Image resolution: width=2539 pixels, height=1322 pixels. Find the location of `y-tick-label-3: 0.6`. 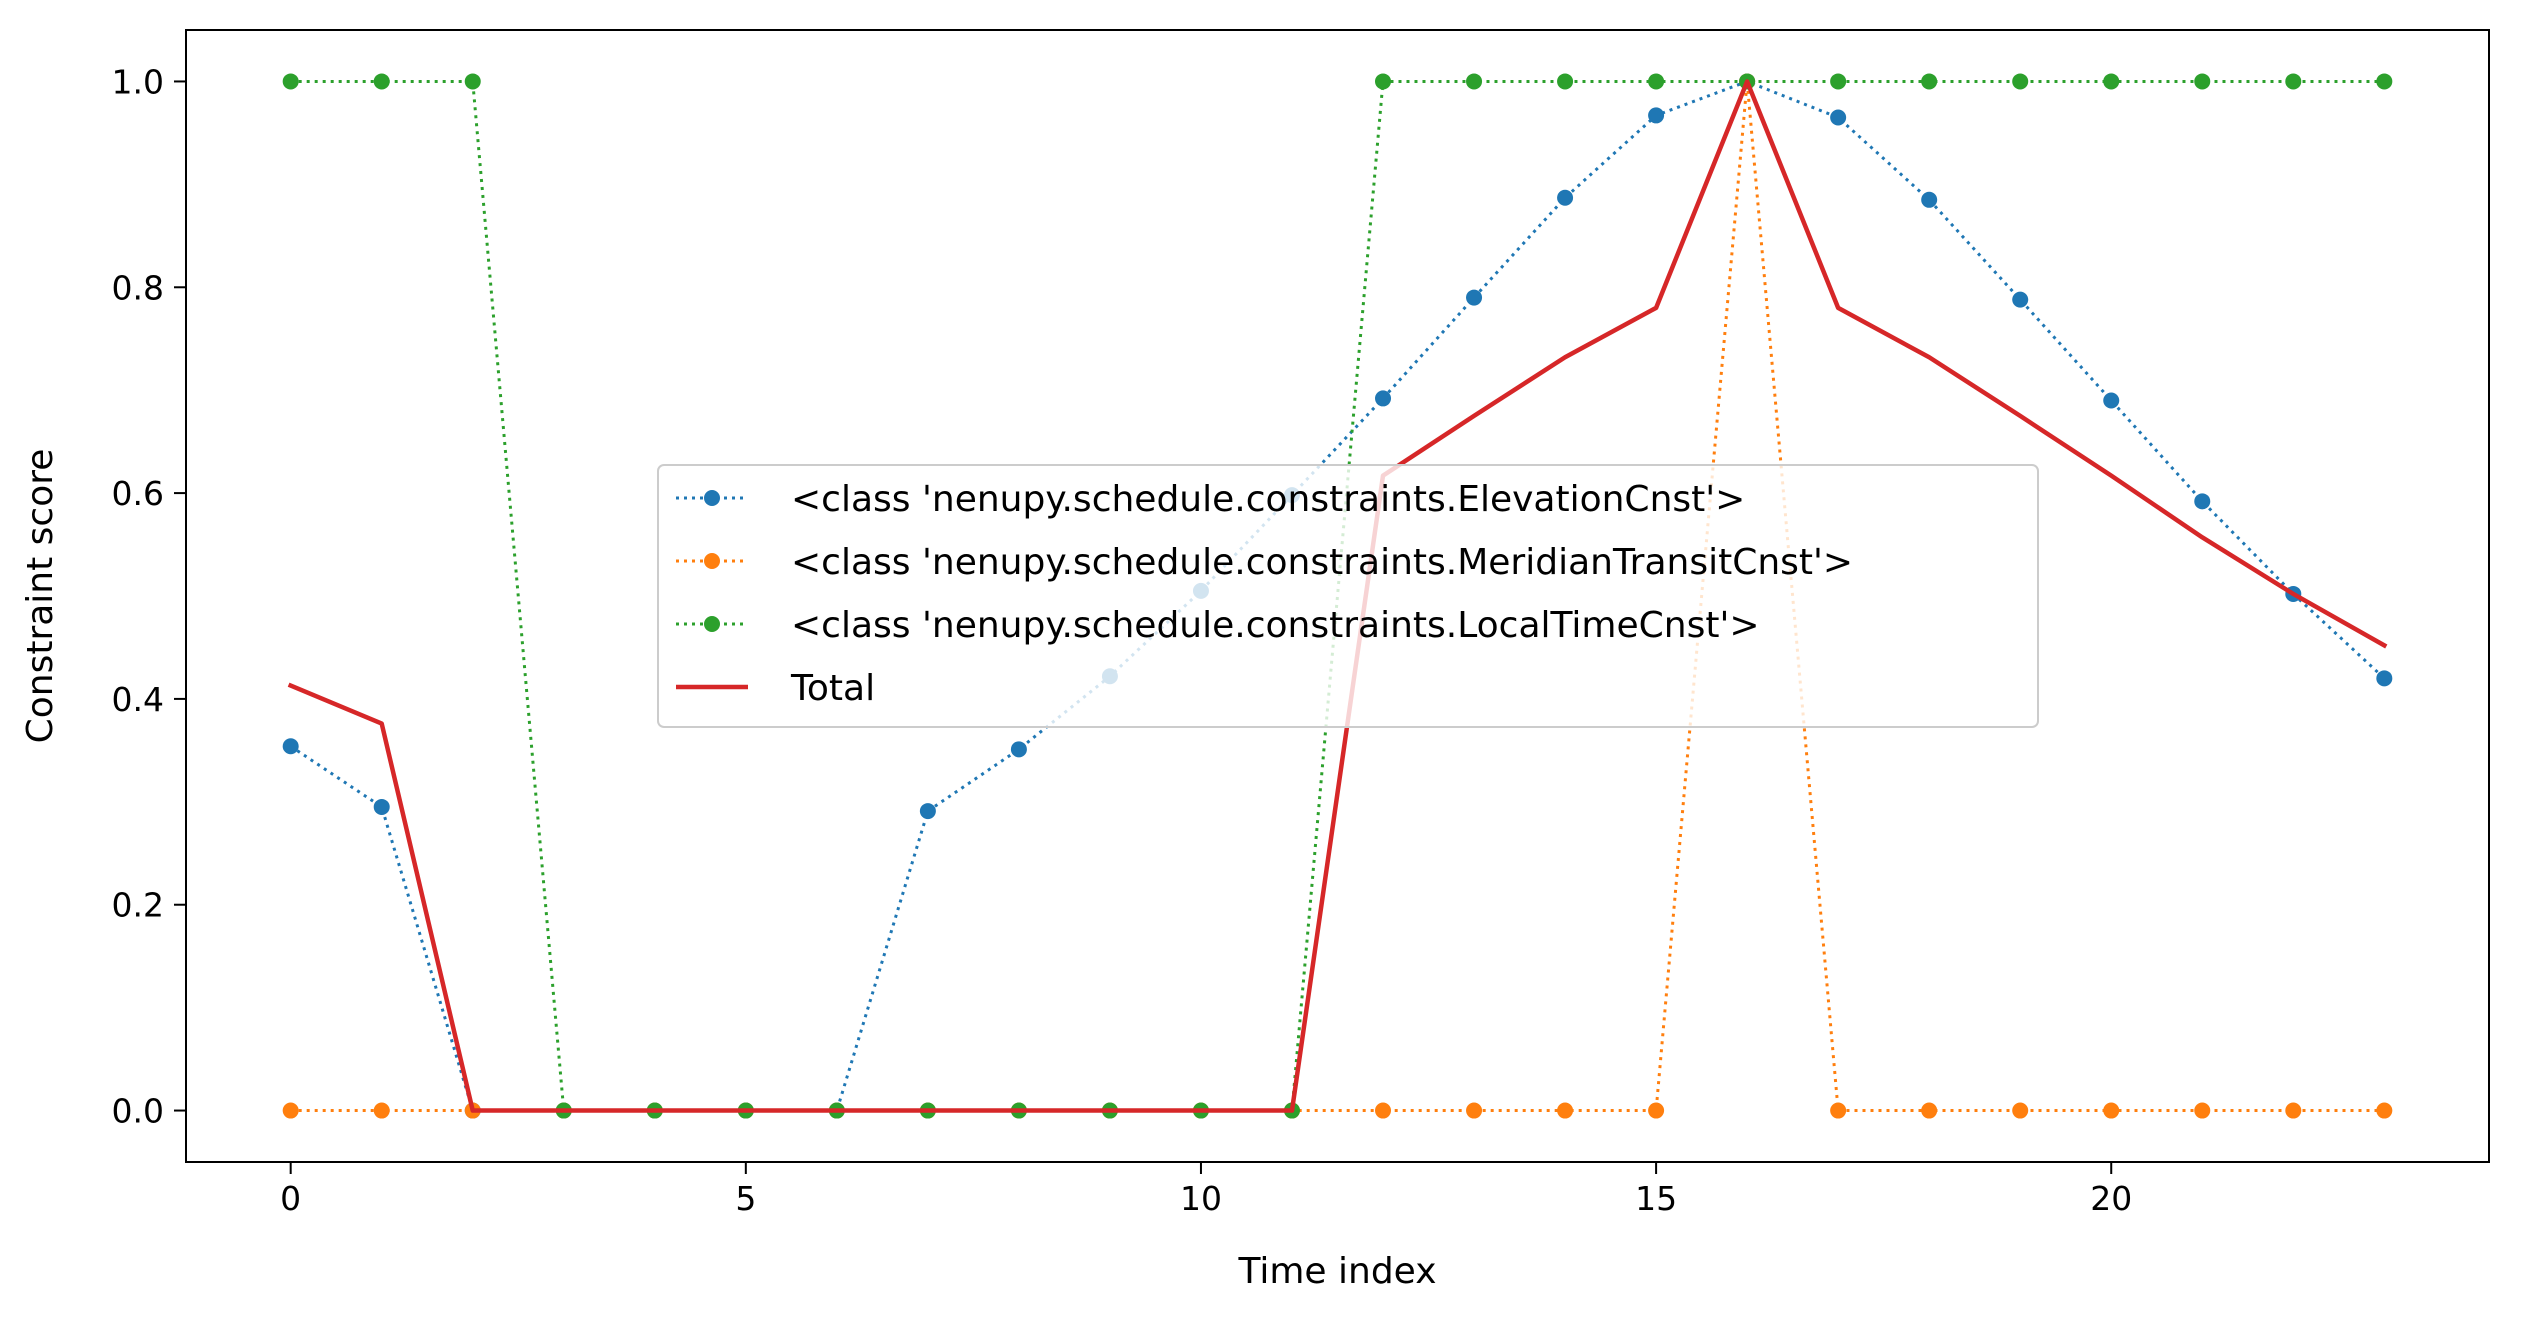

y-tick-label-3: 0.6 is located at coordinates (138, 493).